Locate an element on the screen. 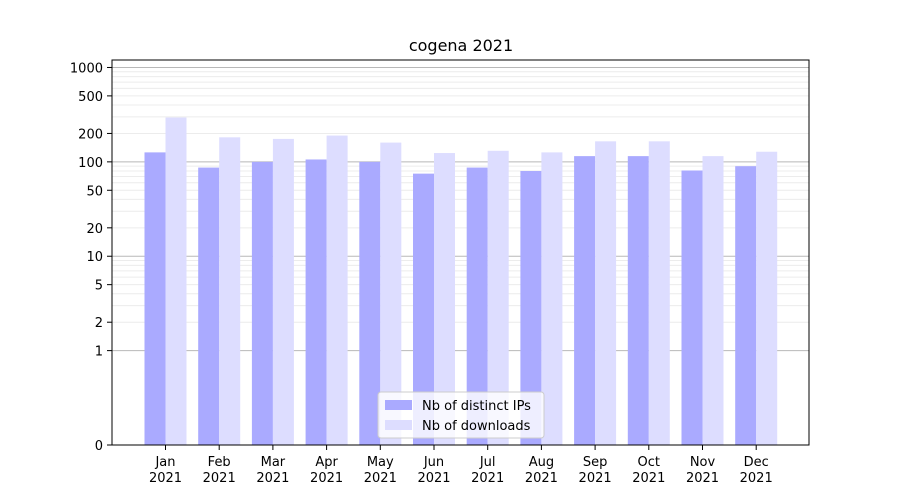  x-tick-label: Jul 2021 is located at coordinates (487, 470).